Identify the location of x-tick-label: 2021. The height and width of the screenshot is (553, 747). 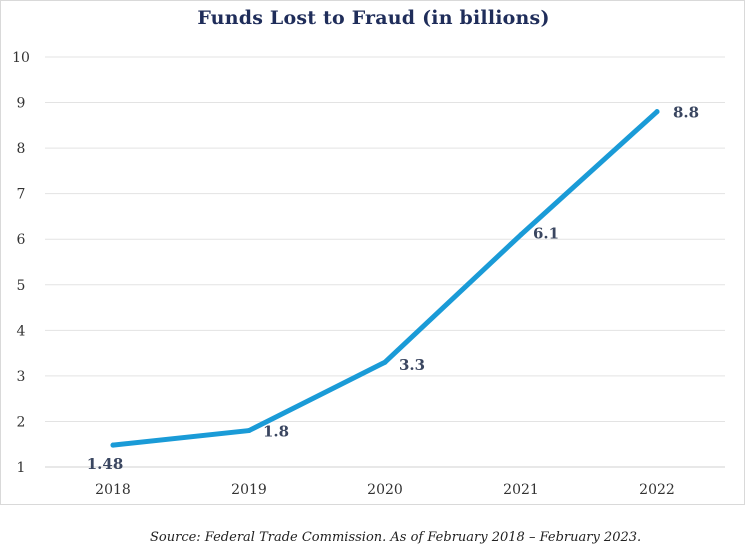
(521, 490).